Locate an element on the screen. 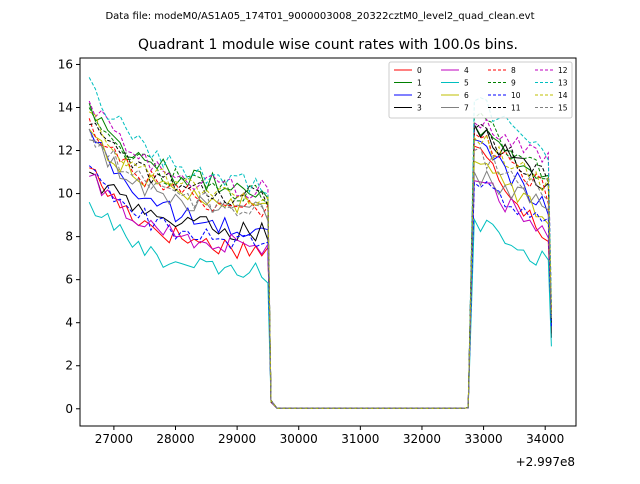 Image resolution: width=640 pixels, height=484 pixels. legend-label-8: 8 is located at coordinates (513, 70).